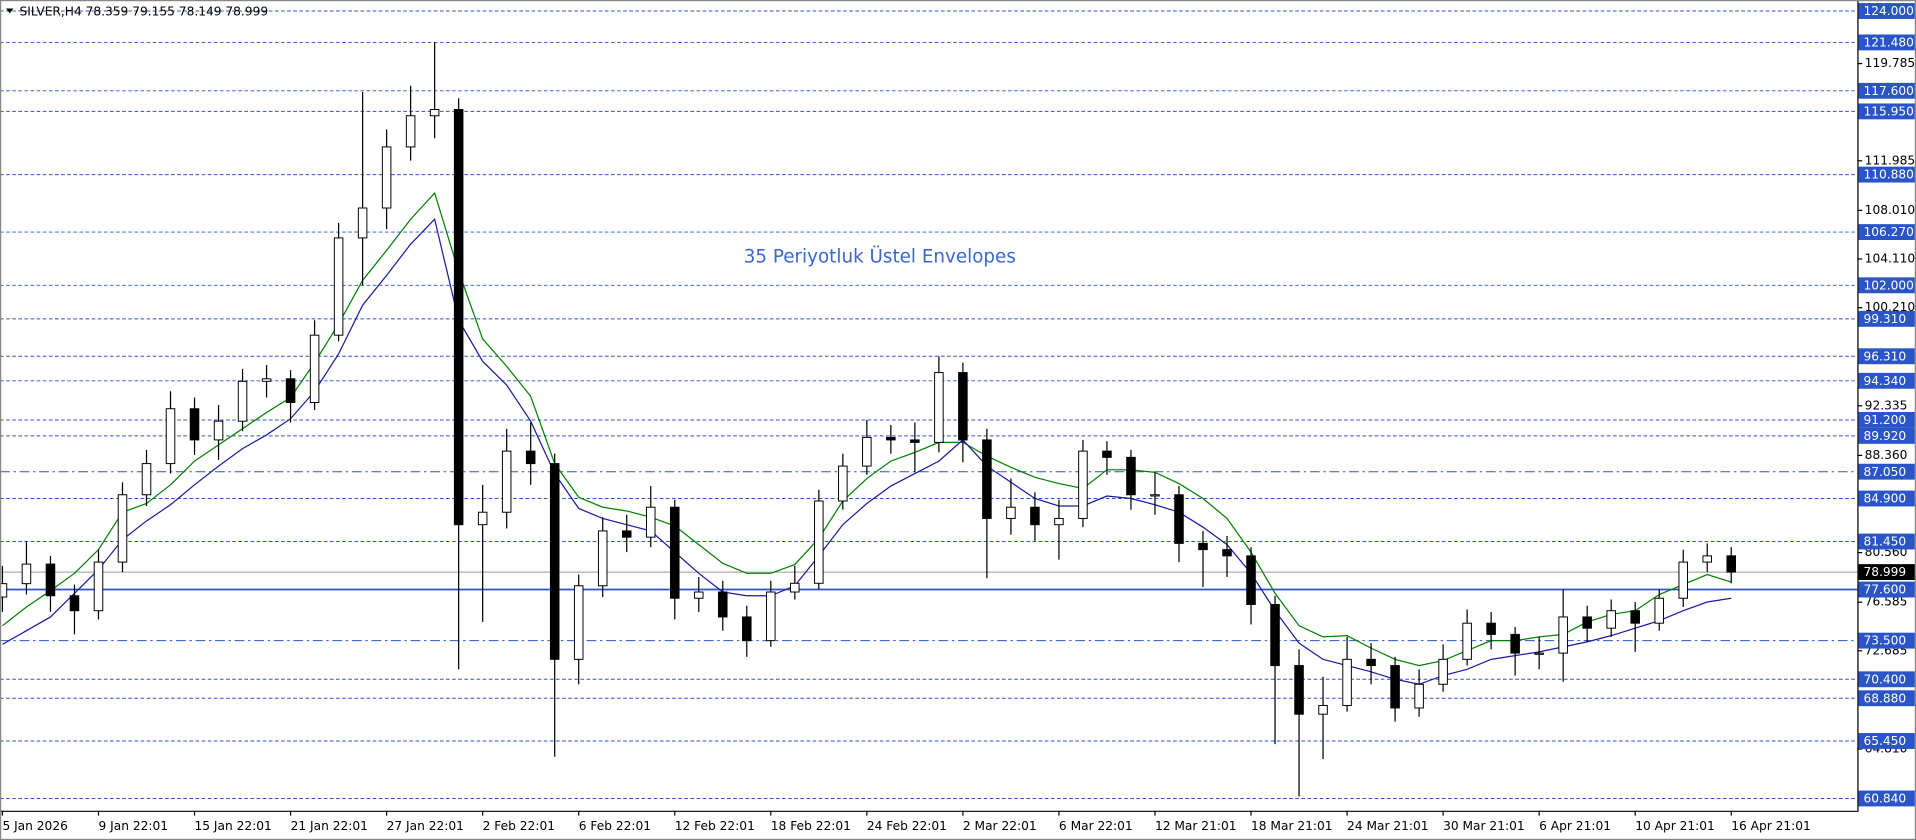 This screenshot has height=840, width=1916. I want to click on level-label: 121.480, so click(1888, 43).